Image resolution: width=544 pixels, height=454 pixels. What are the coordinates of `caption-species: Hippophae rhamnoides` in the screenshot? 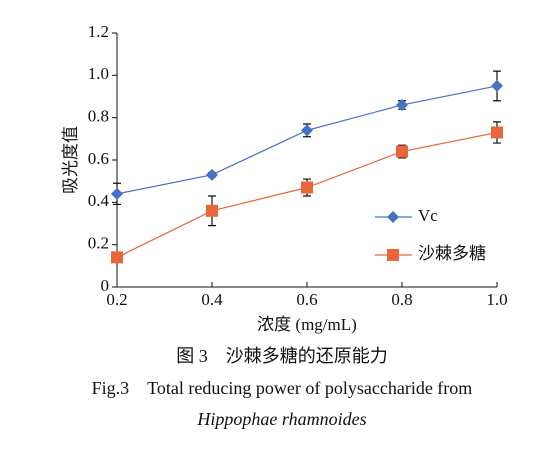 It's located at (281, 419).